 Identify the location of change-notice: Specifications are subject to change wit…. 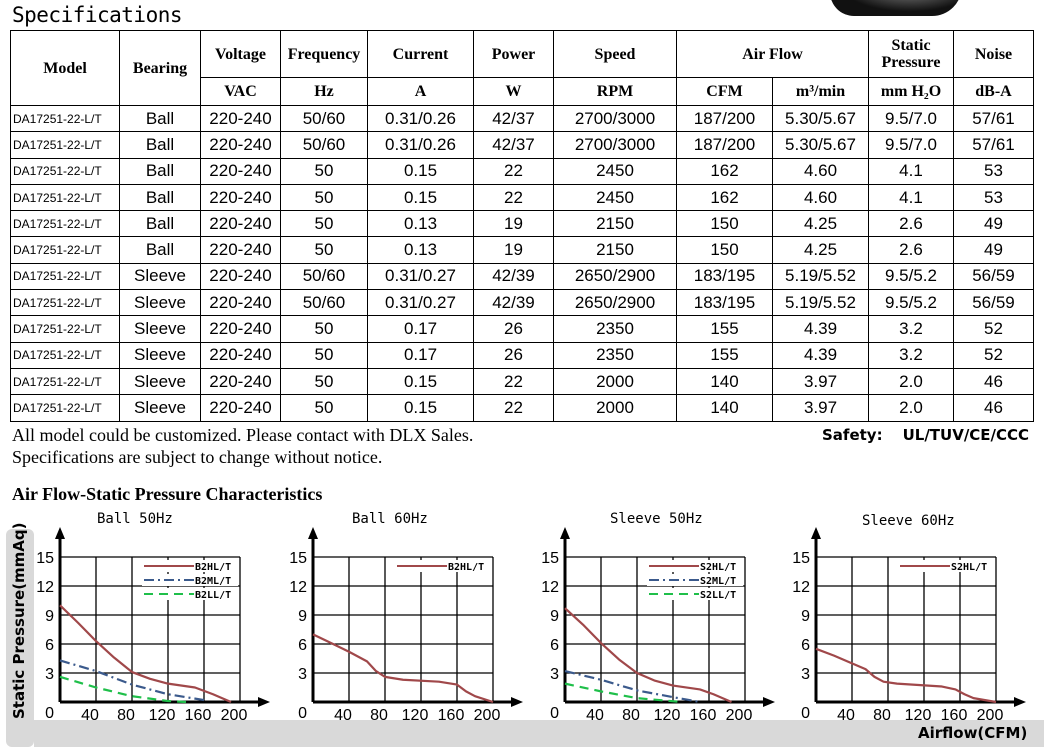
(197, 457).